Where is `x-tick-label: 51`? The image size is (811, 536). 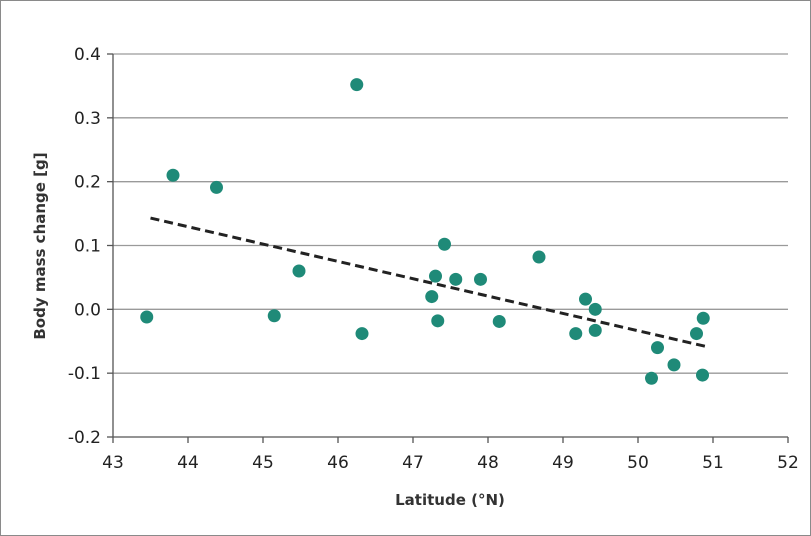
x-tick-label: 51 is located at coordinates (713, 463).